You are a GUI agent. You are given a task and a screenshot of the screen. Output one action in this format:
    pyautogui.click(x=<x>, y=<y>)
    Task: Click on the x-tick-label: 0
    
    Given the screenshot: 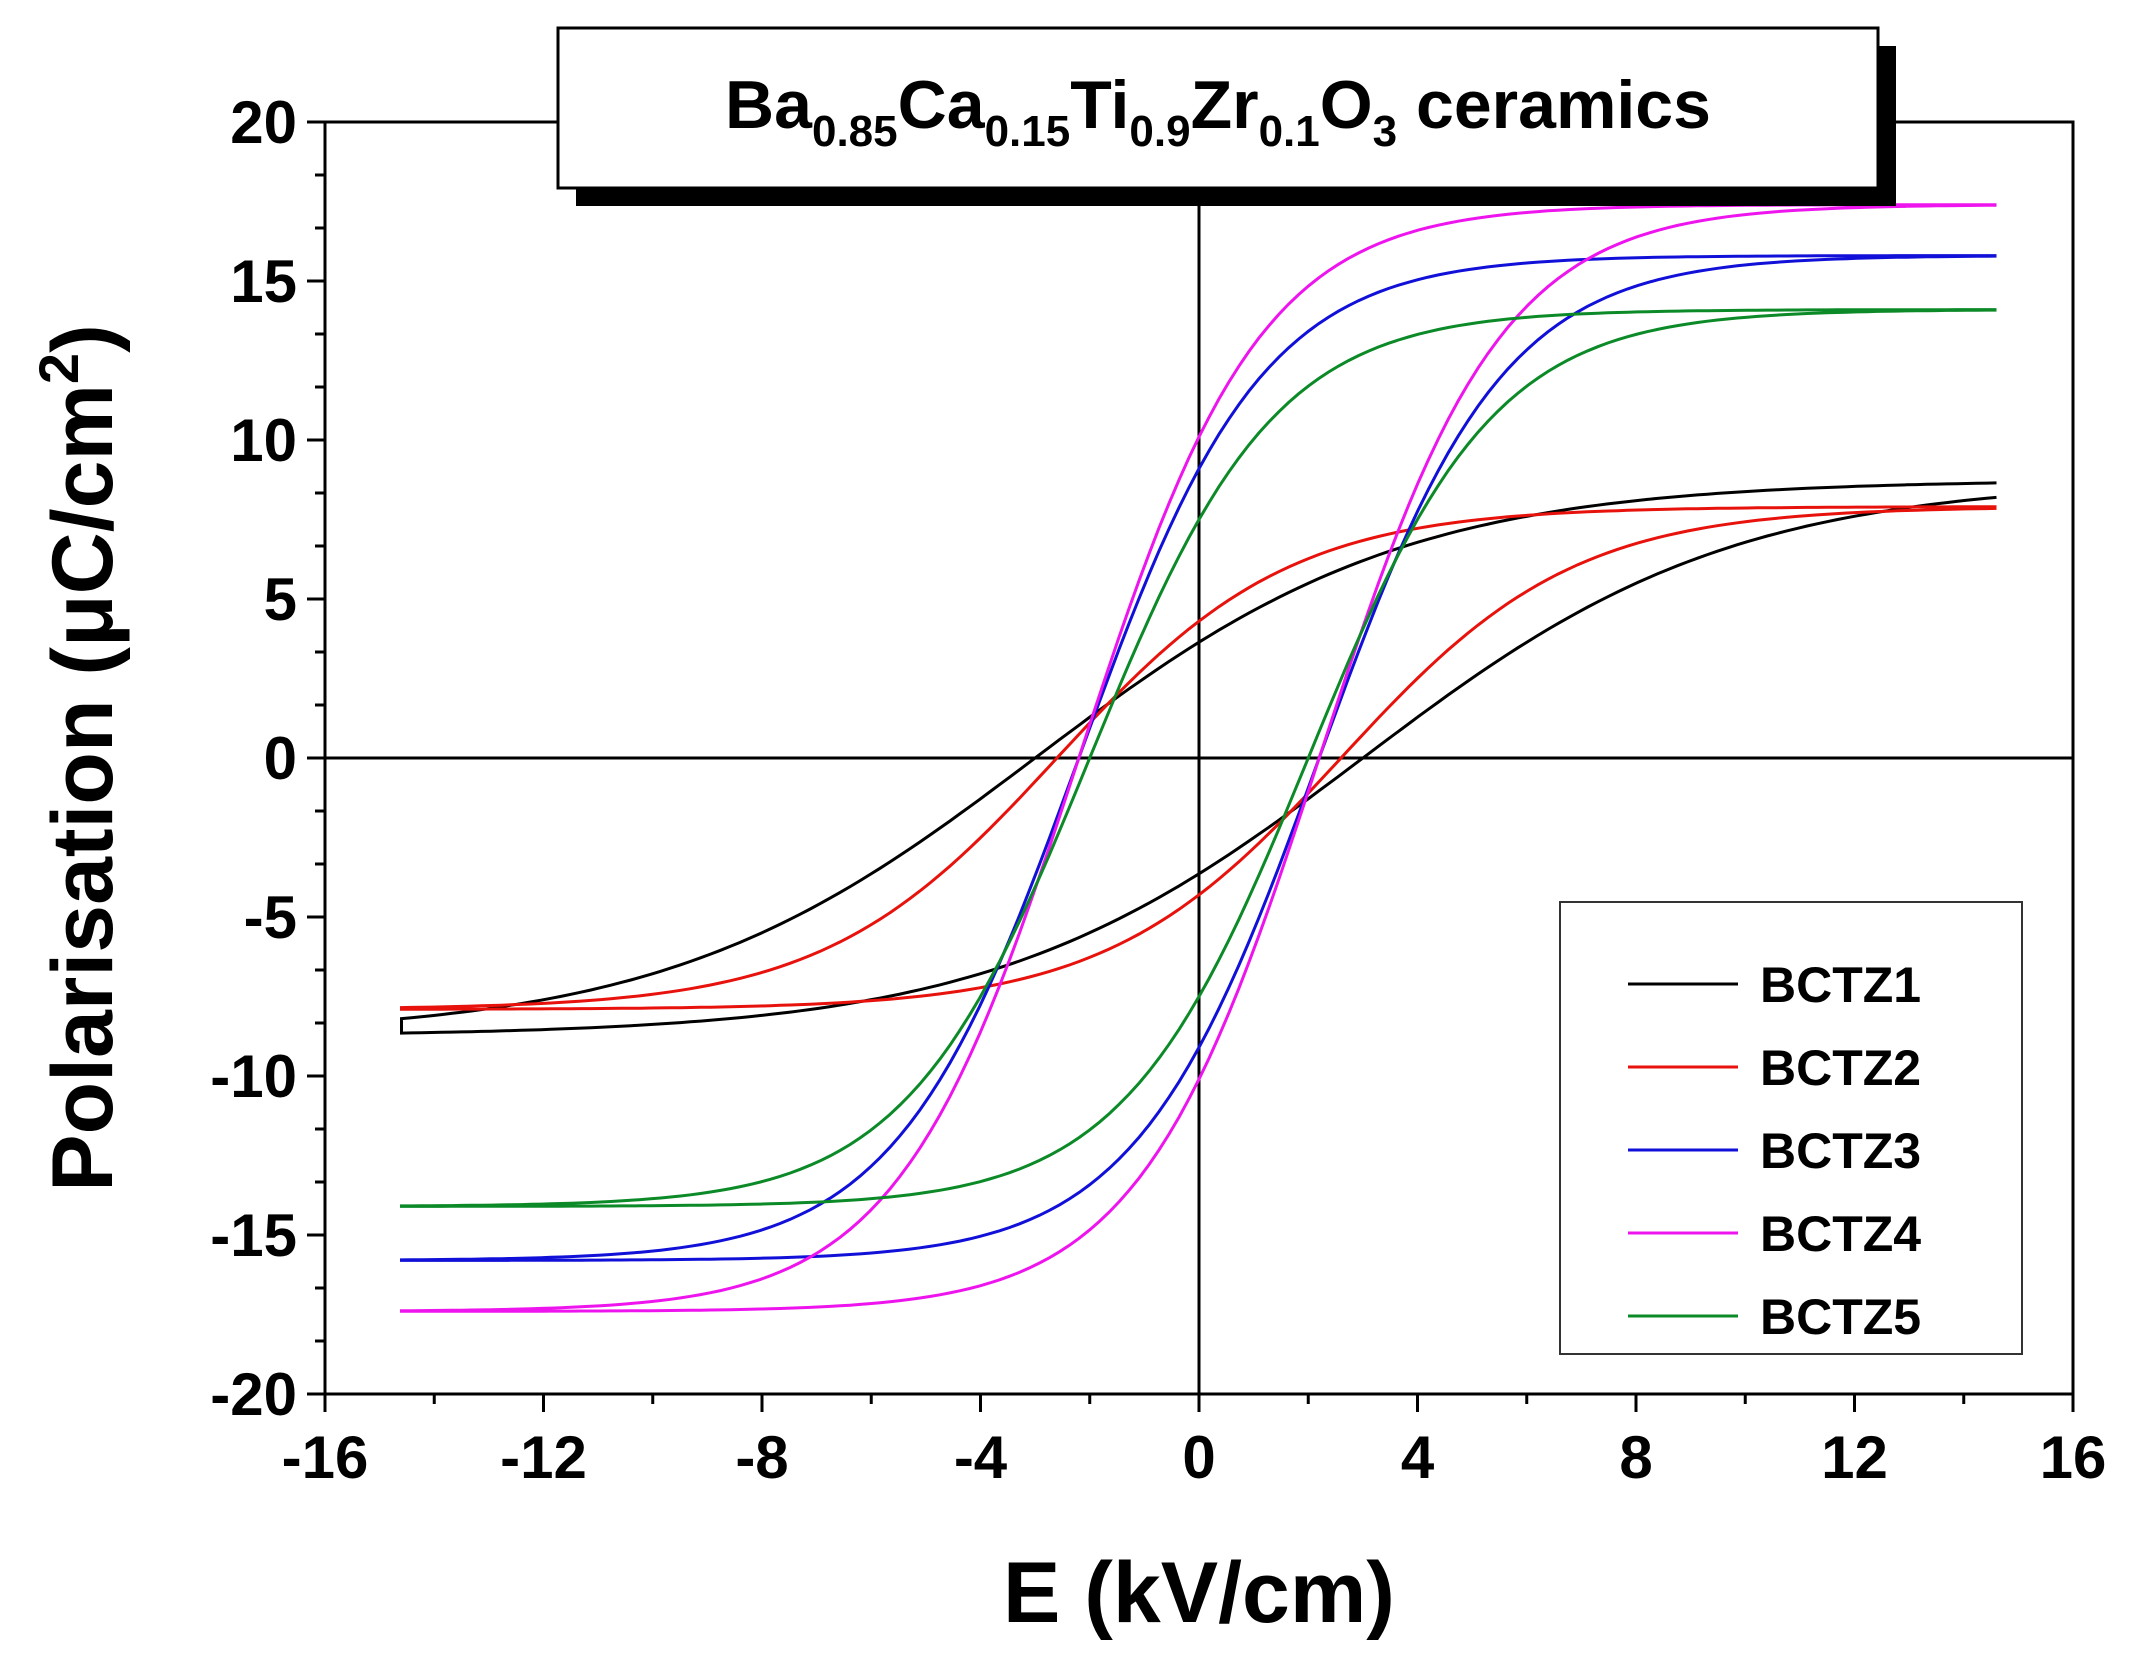 What is the action you would take?
    pyautogui.click(x=1198, y=1457)
    